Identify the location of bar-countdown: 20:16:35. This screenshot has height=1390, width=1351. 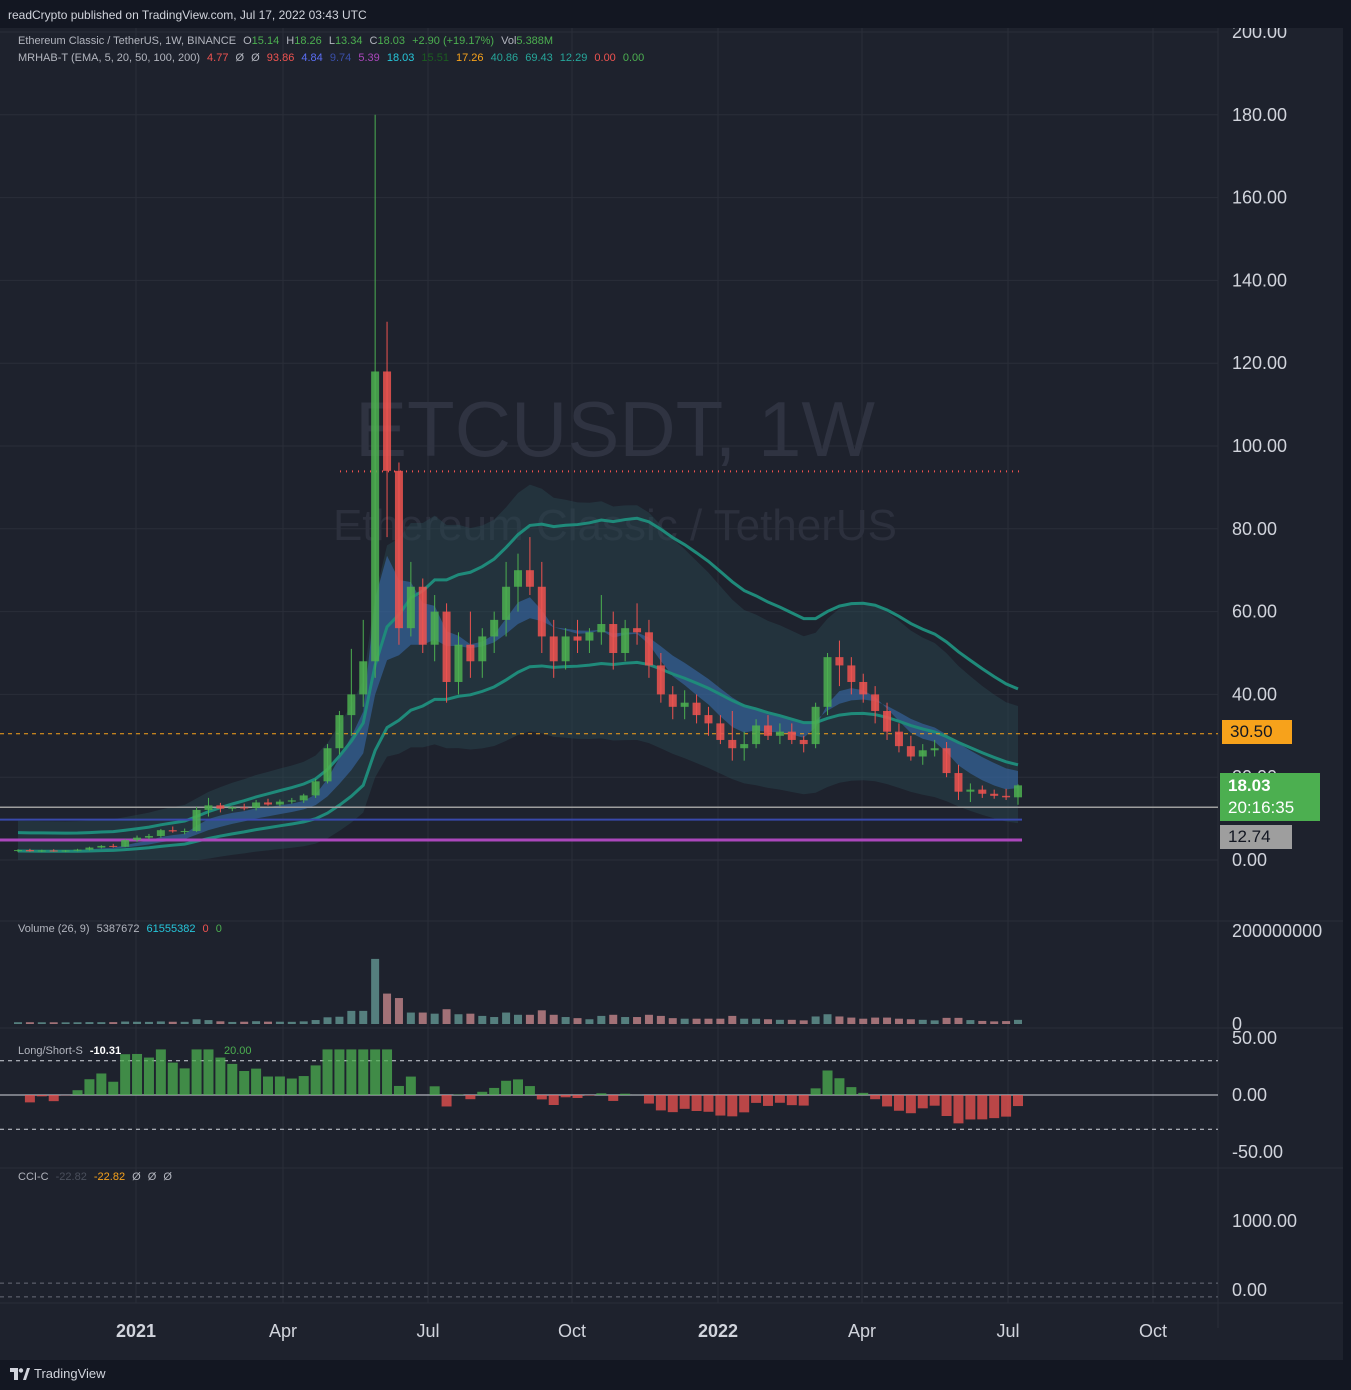
(1261, 807).